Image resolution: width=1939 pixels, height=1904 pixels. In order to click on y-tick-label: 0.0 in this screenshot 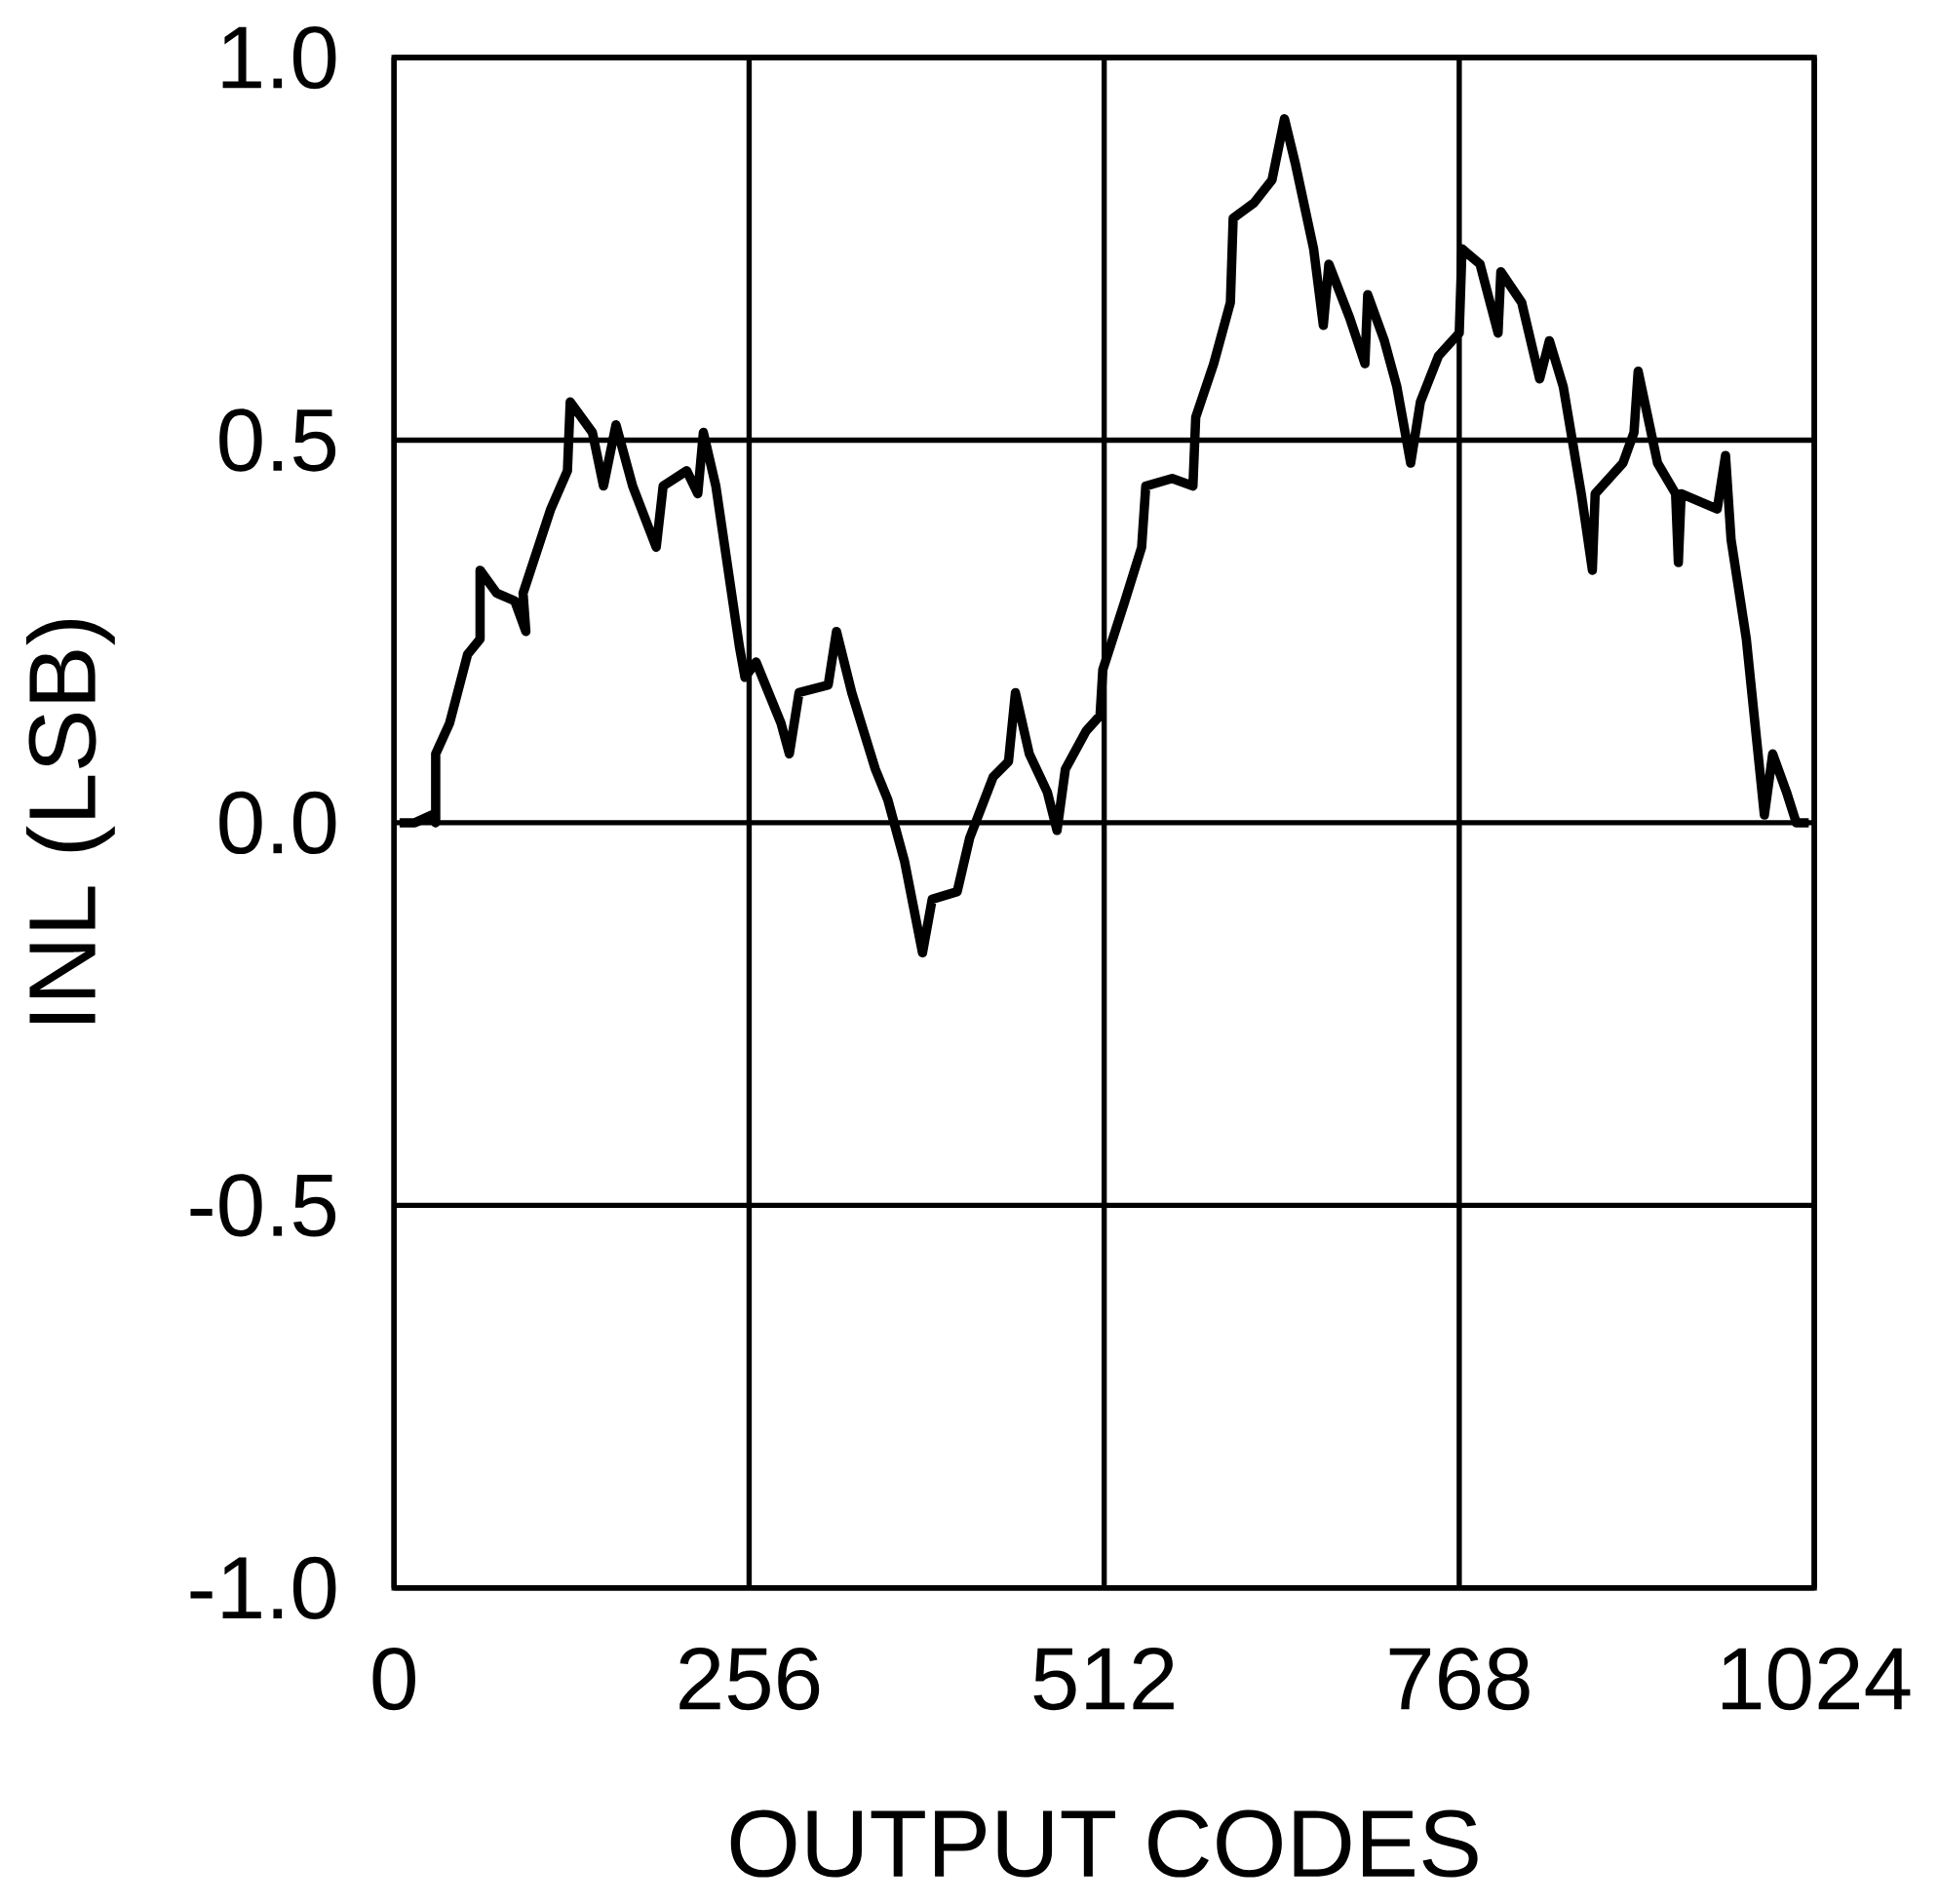, I will do `click(277, 823)`.